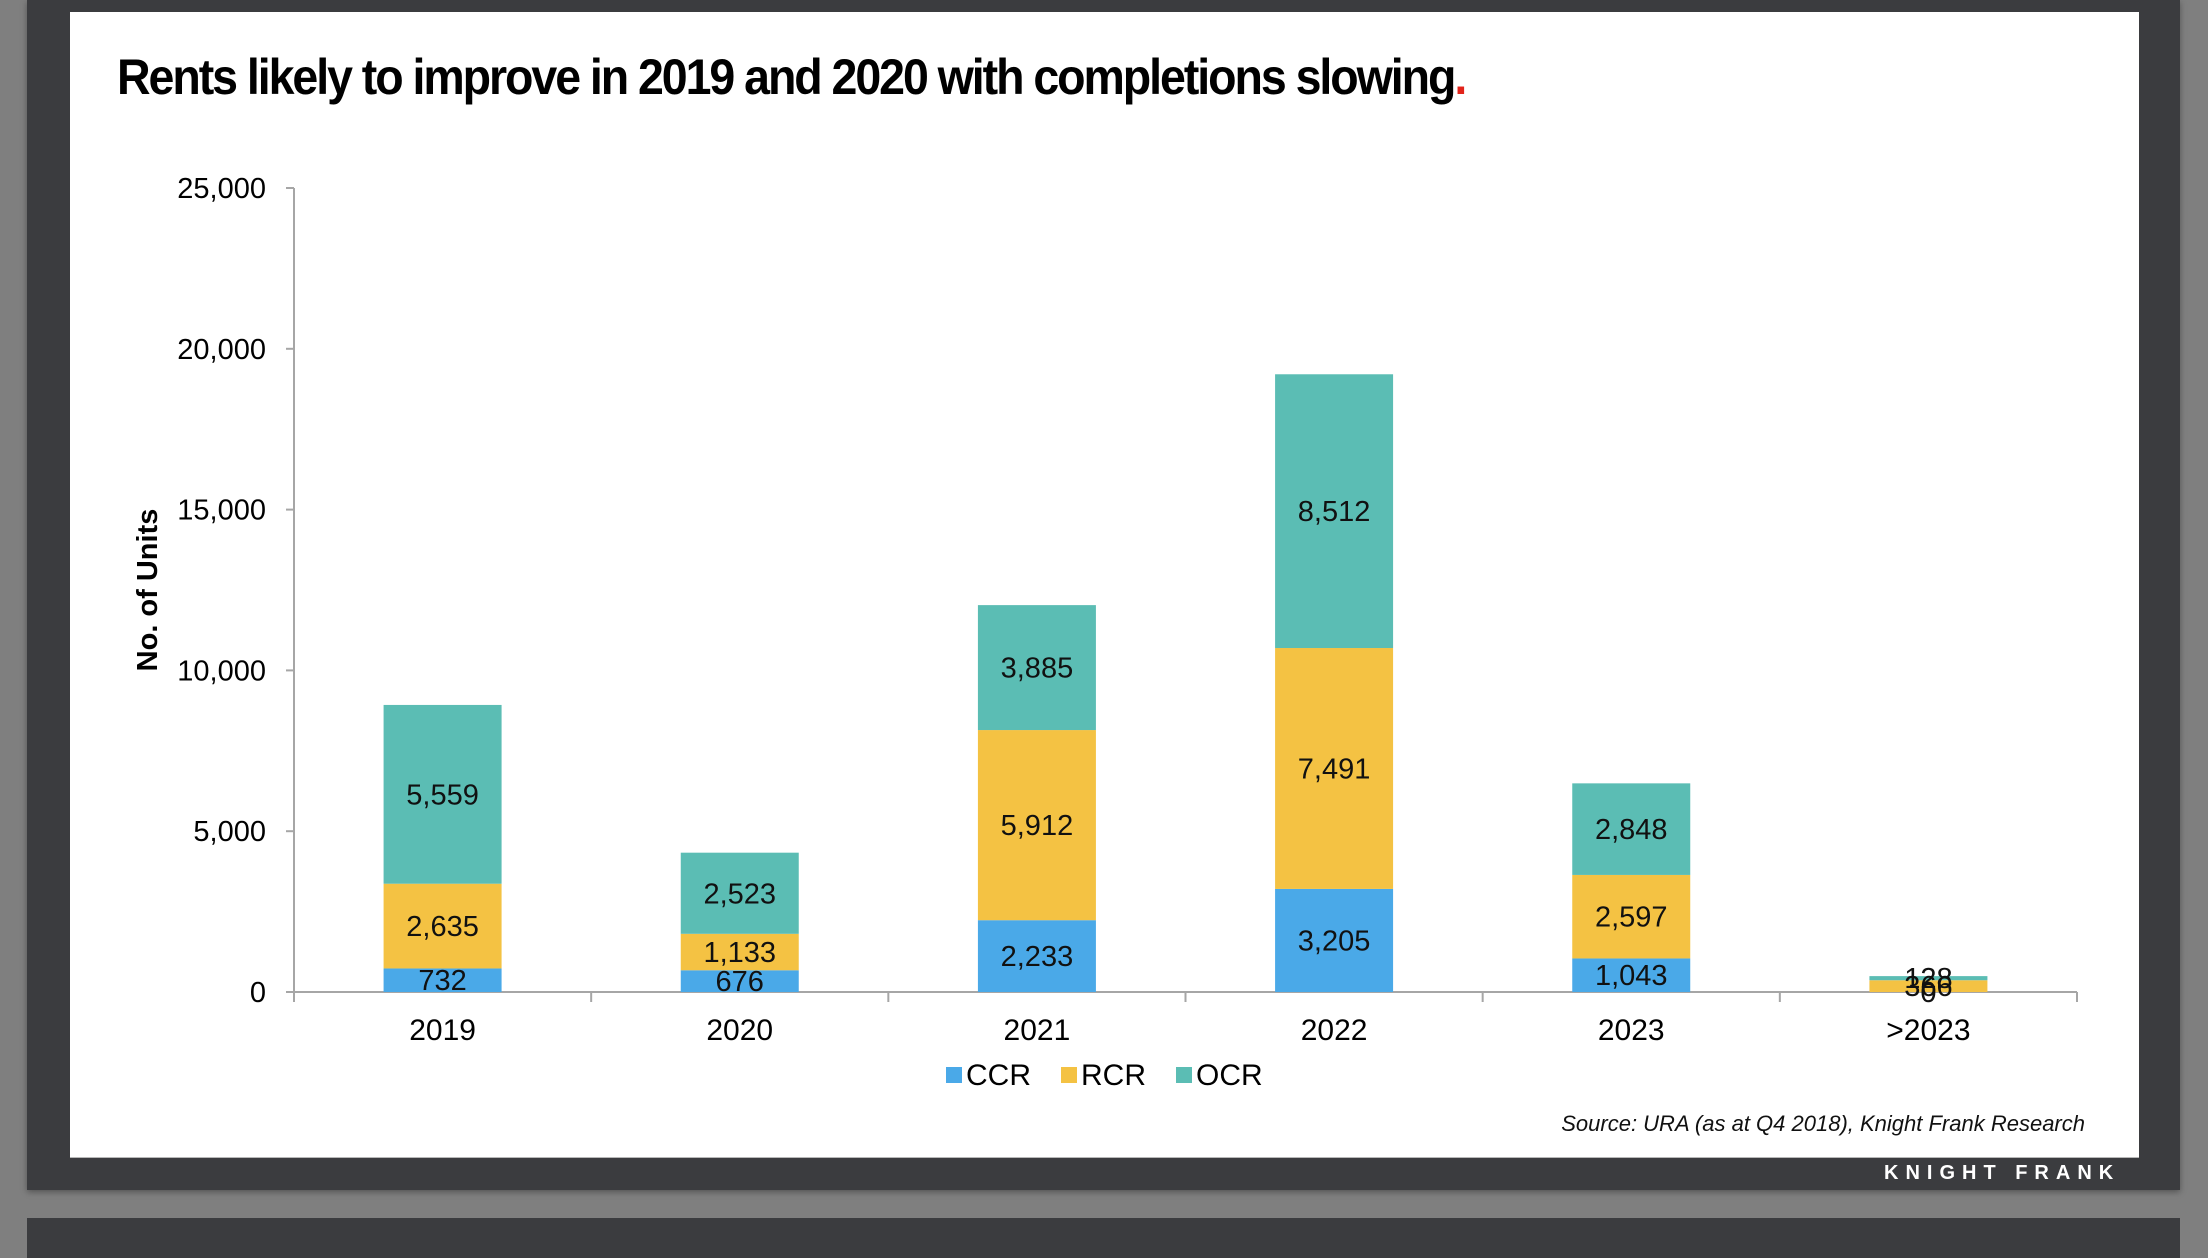  I want to click on data-label-rcr: 2,635, so click(442, 927).